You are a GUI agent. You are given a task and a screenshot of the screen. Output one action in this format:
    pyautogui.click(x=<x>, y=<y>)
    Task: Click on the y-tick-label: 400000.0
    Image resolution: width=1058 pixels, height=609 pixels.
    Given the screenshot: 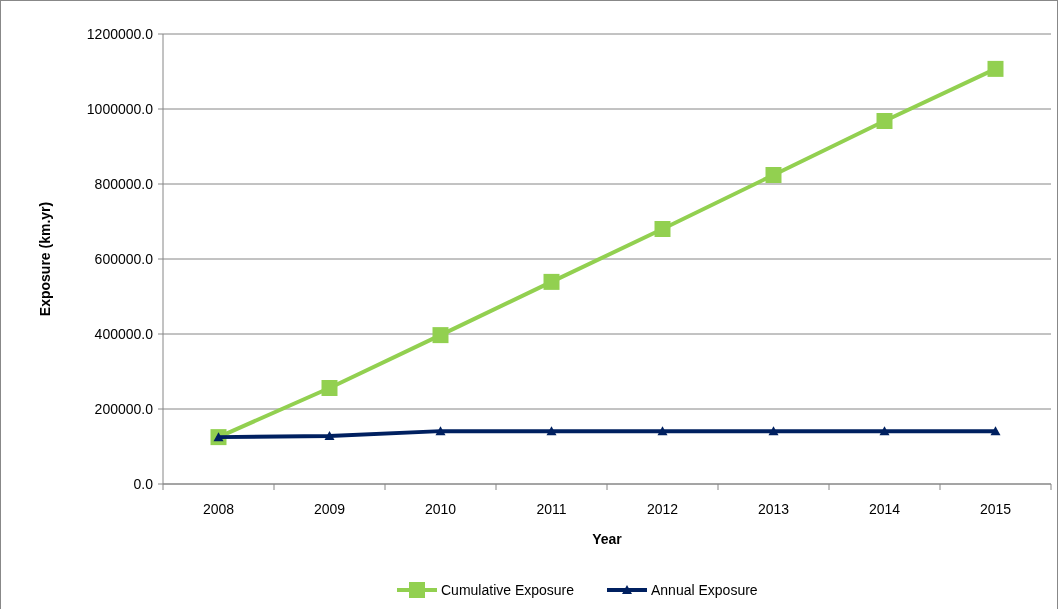 What is the action you would take?
    pyautogui.click(x=124, y=333)
    